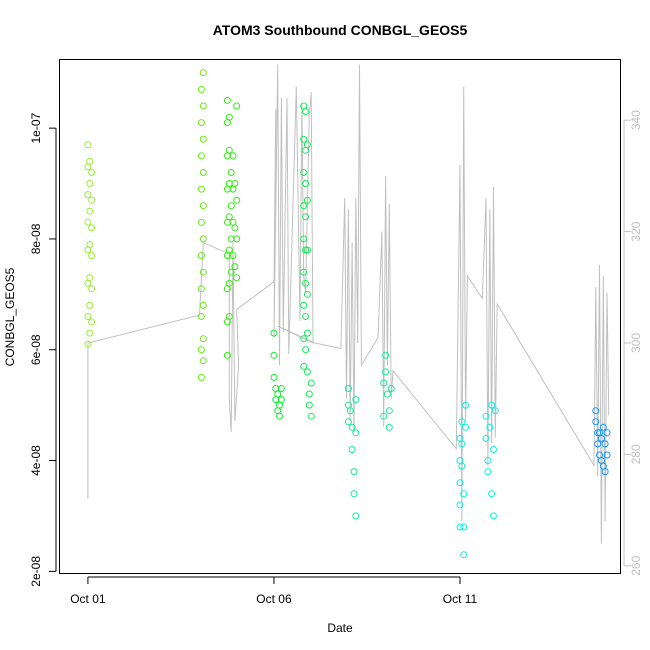 The width and height of the screenshot is (650, 650). Describe the element at coordinates (88, 599) in the screenshot. I see `x-tick-label: Oct 01` at that location.